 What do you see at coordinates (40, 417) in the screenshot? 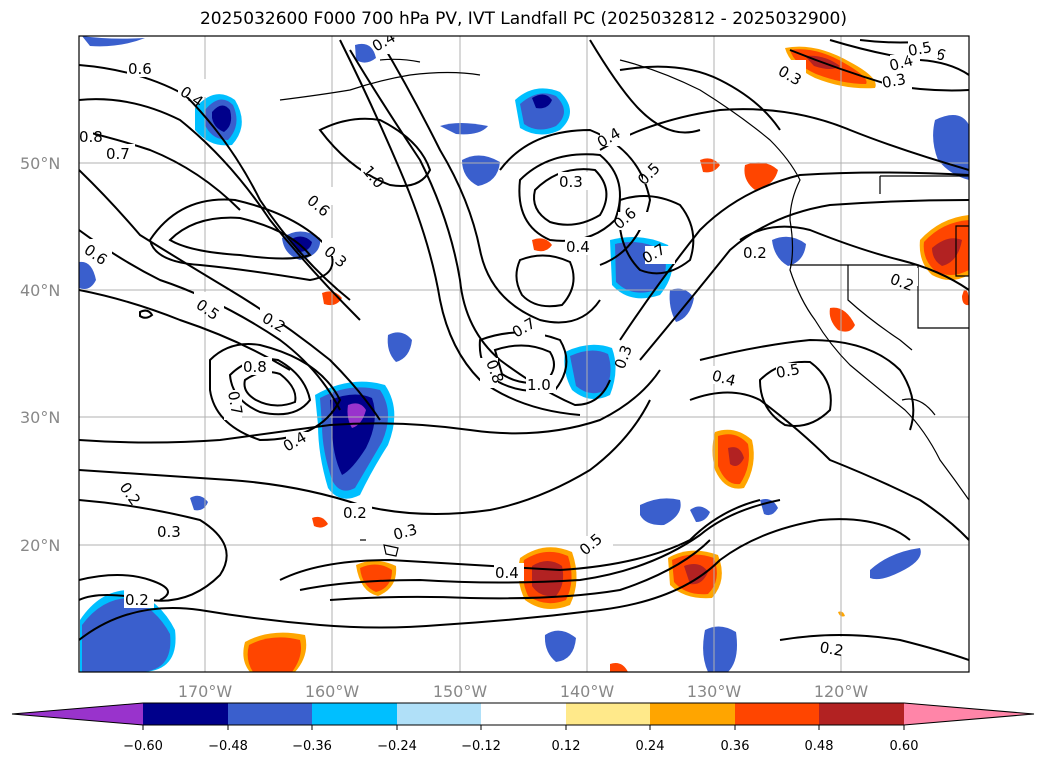
I see `lat-label: 30°N` at bounding box center [40, 417].